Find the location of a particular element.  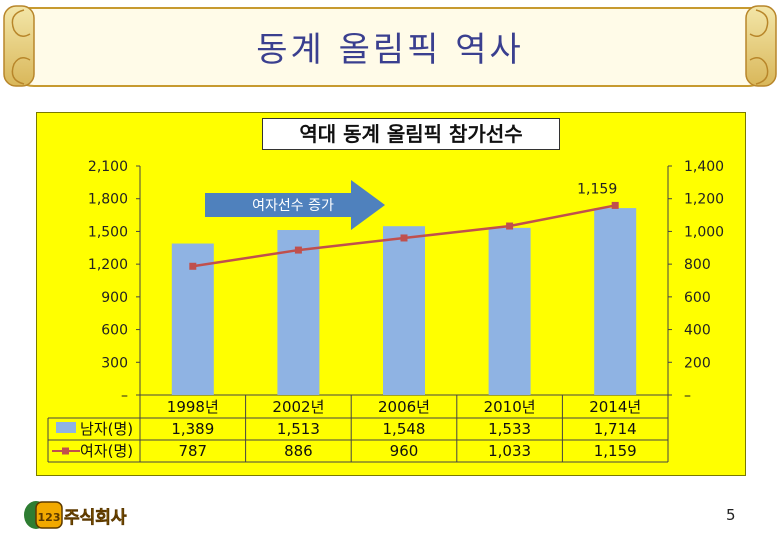

x-category-label: 2006년 is located at coordinates (404, 407).